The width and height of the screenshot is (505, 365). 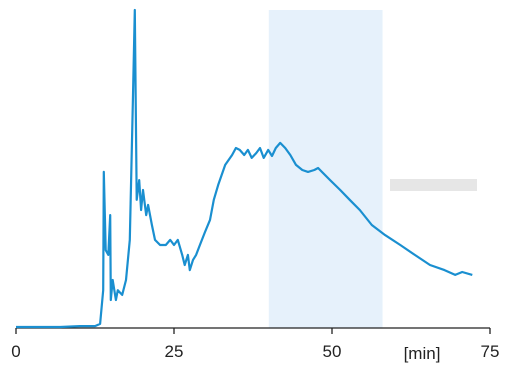 What do you see at coordinates (15, 351) in the screenshot?
I see `x-tick-label: 0` at bounding box center [15, 351].